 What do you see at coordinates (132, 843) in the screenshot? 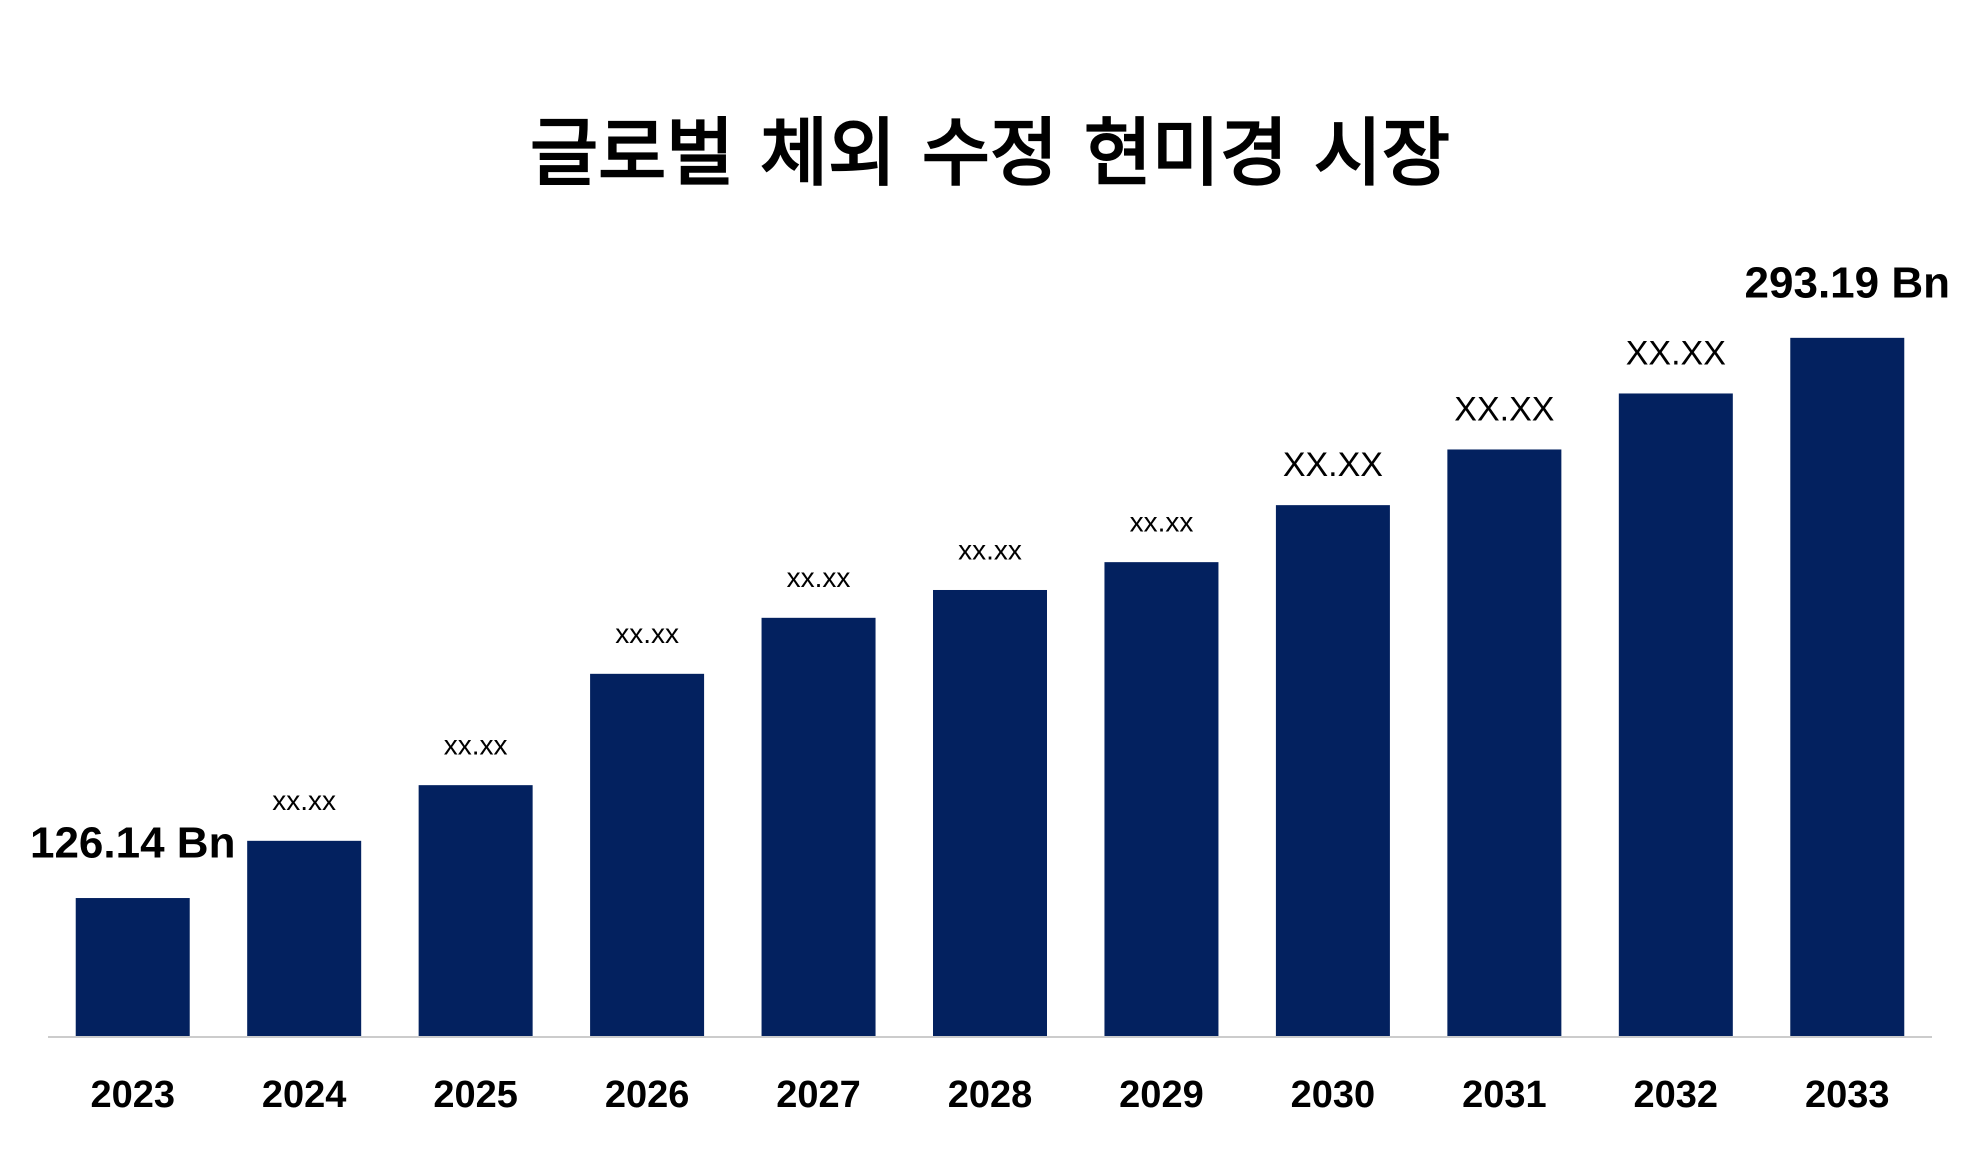
I see `value-label: 126.14 Bn` at bounding box center [132, 843].